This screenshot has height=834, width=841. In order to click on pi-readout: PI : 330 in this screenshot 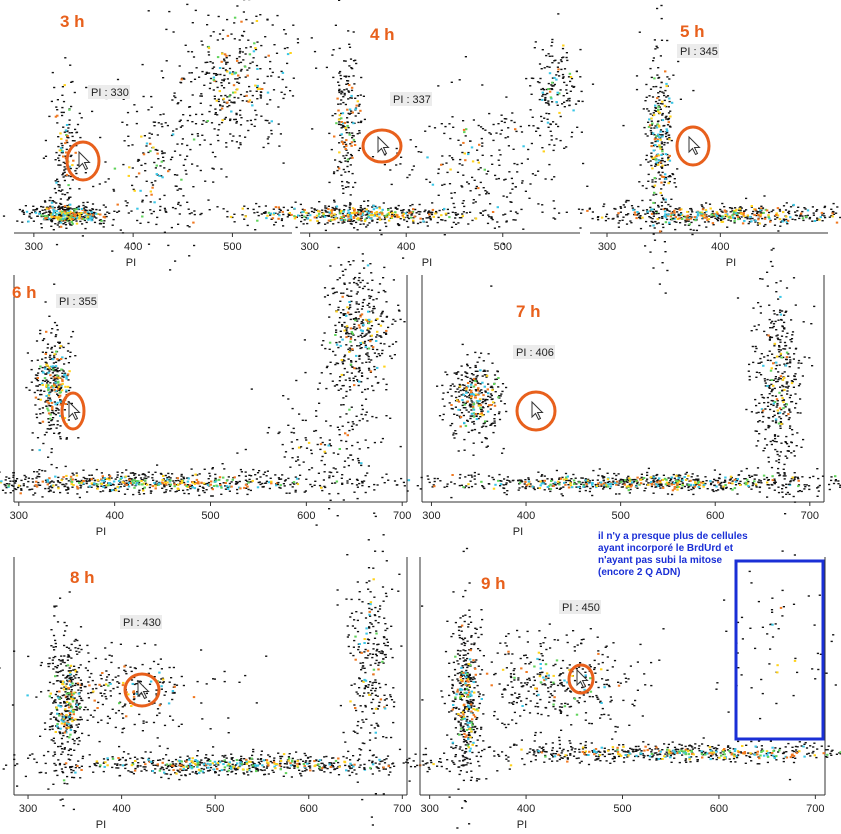, I will do `click(109, 92)`.